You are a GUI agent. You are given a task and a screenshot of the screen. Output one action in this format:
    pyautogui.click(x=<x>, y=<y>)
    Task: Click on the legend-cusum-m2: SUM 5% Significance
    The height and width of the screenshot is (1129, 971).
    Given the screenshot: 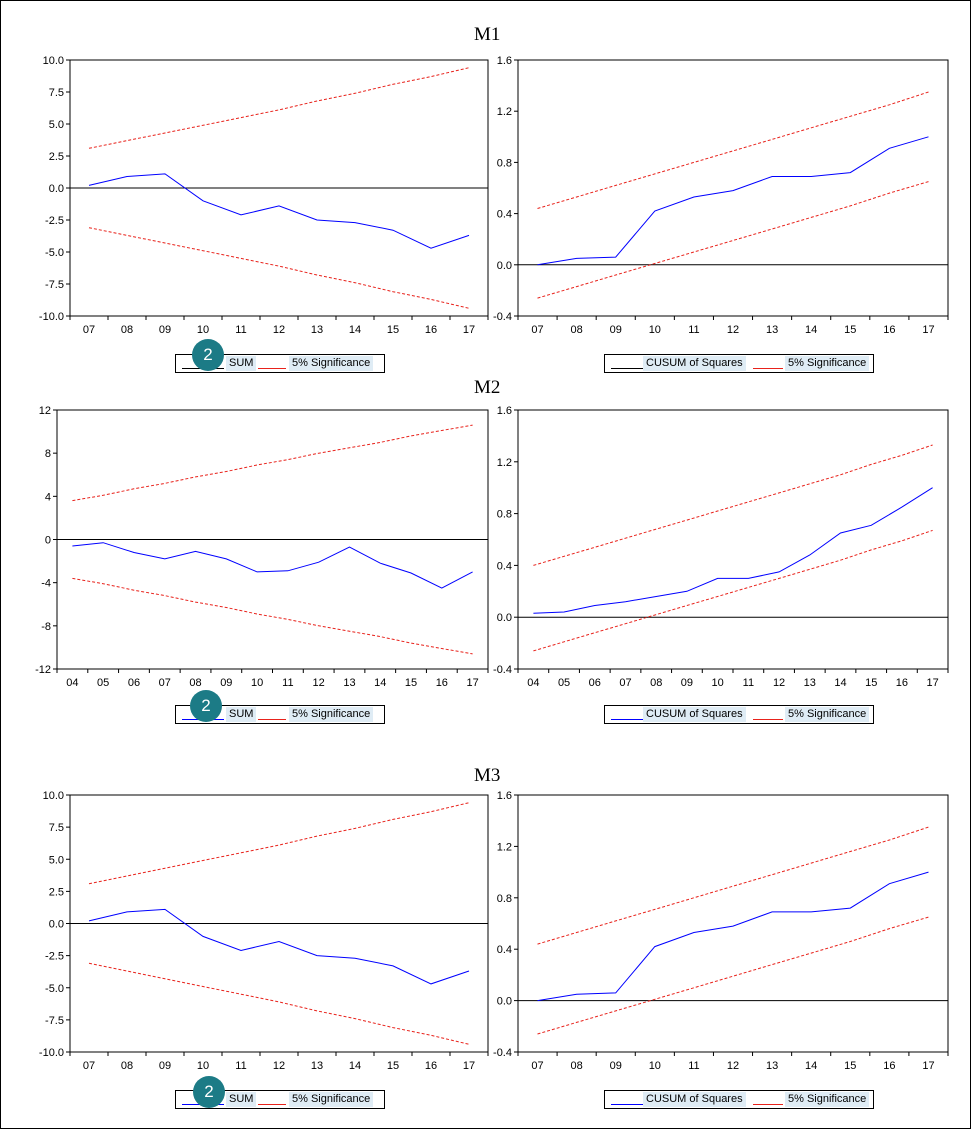 What is the action you would take?
    pyautogui.click(x=280, y=714)
    